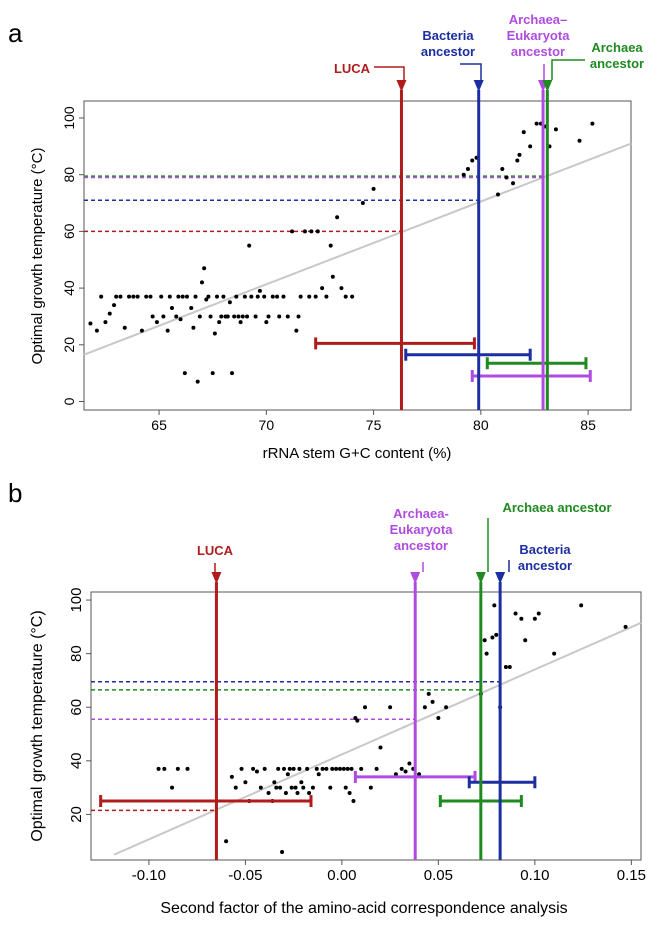  Describe the element at coordinates (149, 875) in the screenshot. I see `x-tick-label: -0.10` at that location.